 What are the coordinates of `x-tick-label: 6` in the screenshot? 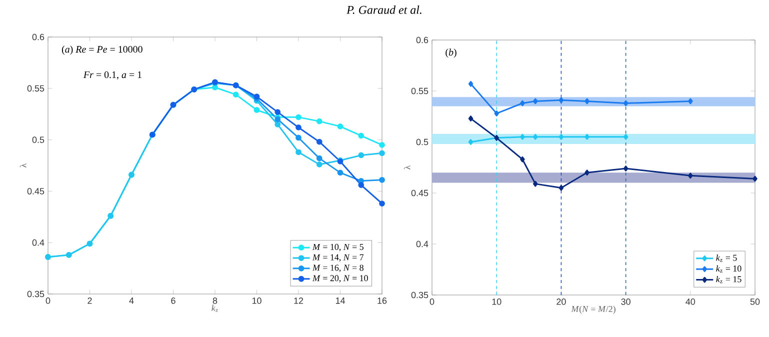 It's located at (173, 301).